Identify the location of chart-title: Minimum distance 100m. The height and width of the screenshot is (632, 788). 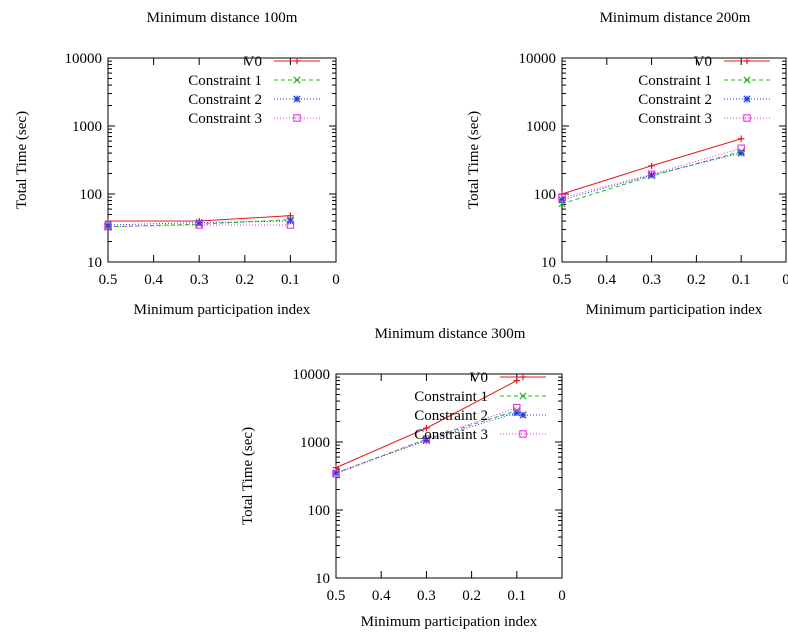
(222, 18).